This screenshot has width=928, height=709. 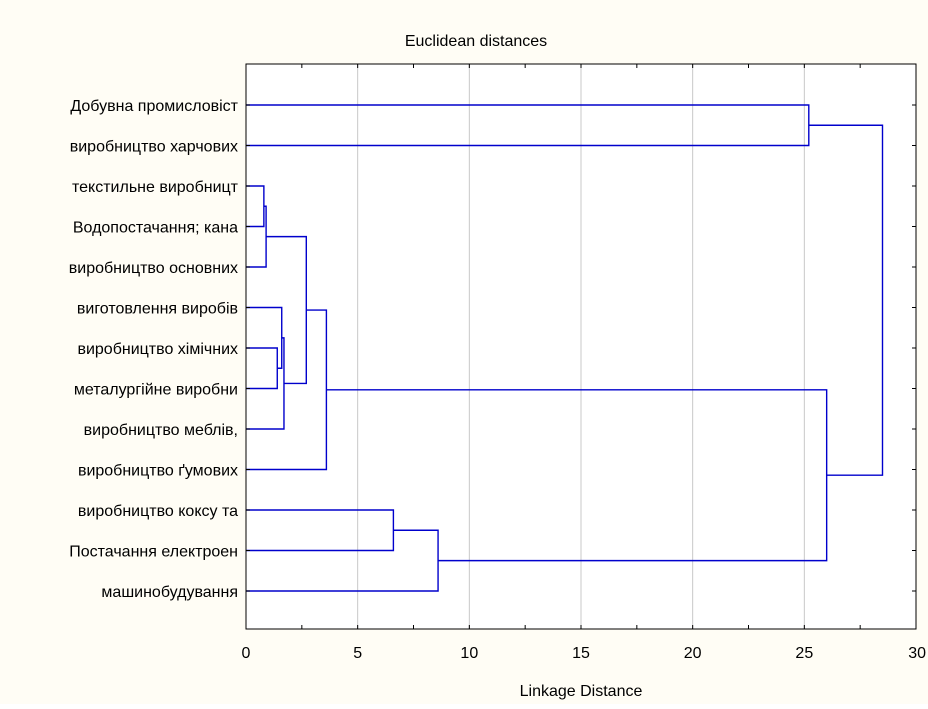 What do you see at coordinates (156, 390) in the screenshot?
I see `leaf-label: металургійне виробни` at bounding box center [156, 390].